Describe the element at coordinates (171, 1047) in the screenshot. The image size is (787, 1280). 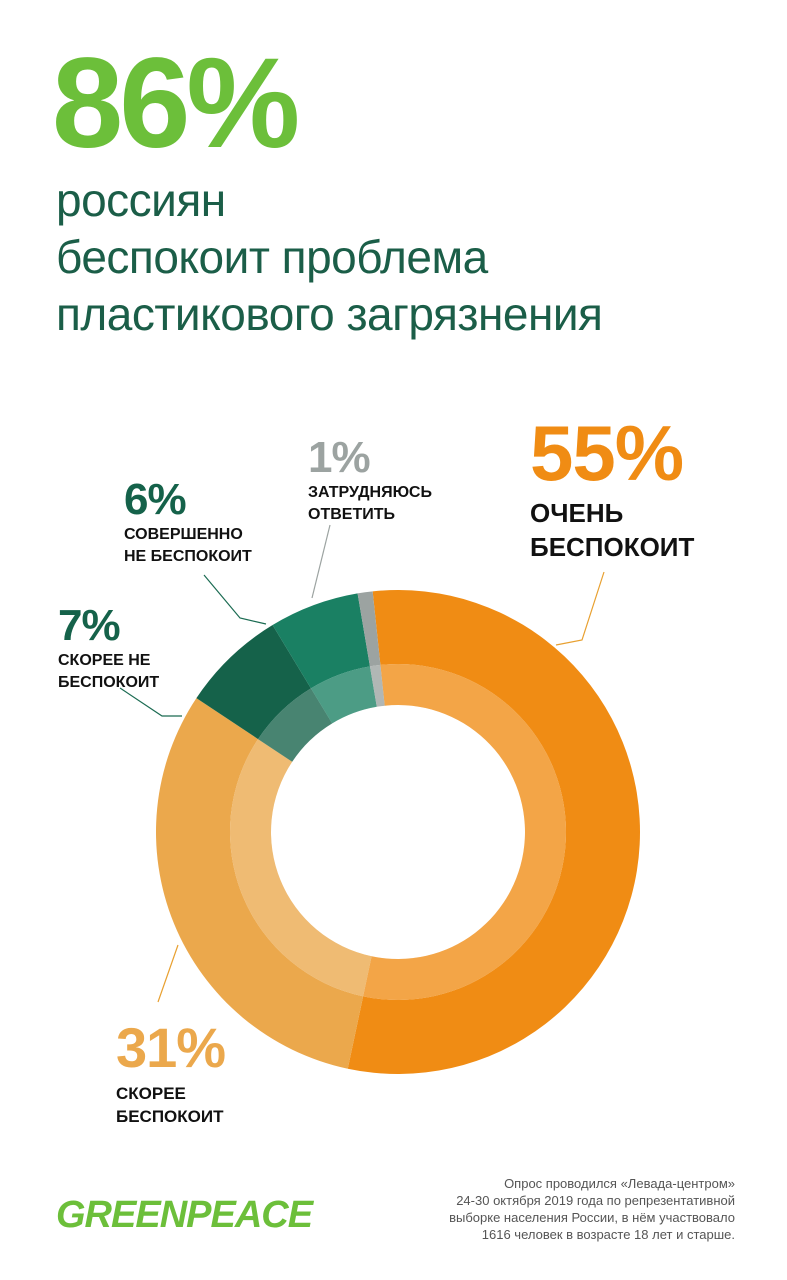
I see `slice-percent: 31%` at that location.